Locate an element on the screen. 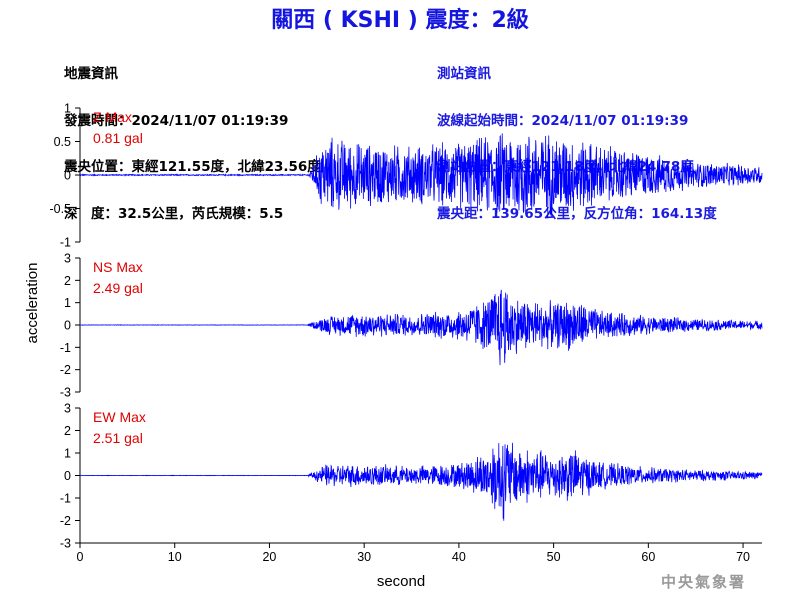 The height and width of the screenshot is (600, 800). y-tick-label-ns: -2 is located at coordinates (65, 370).